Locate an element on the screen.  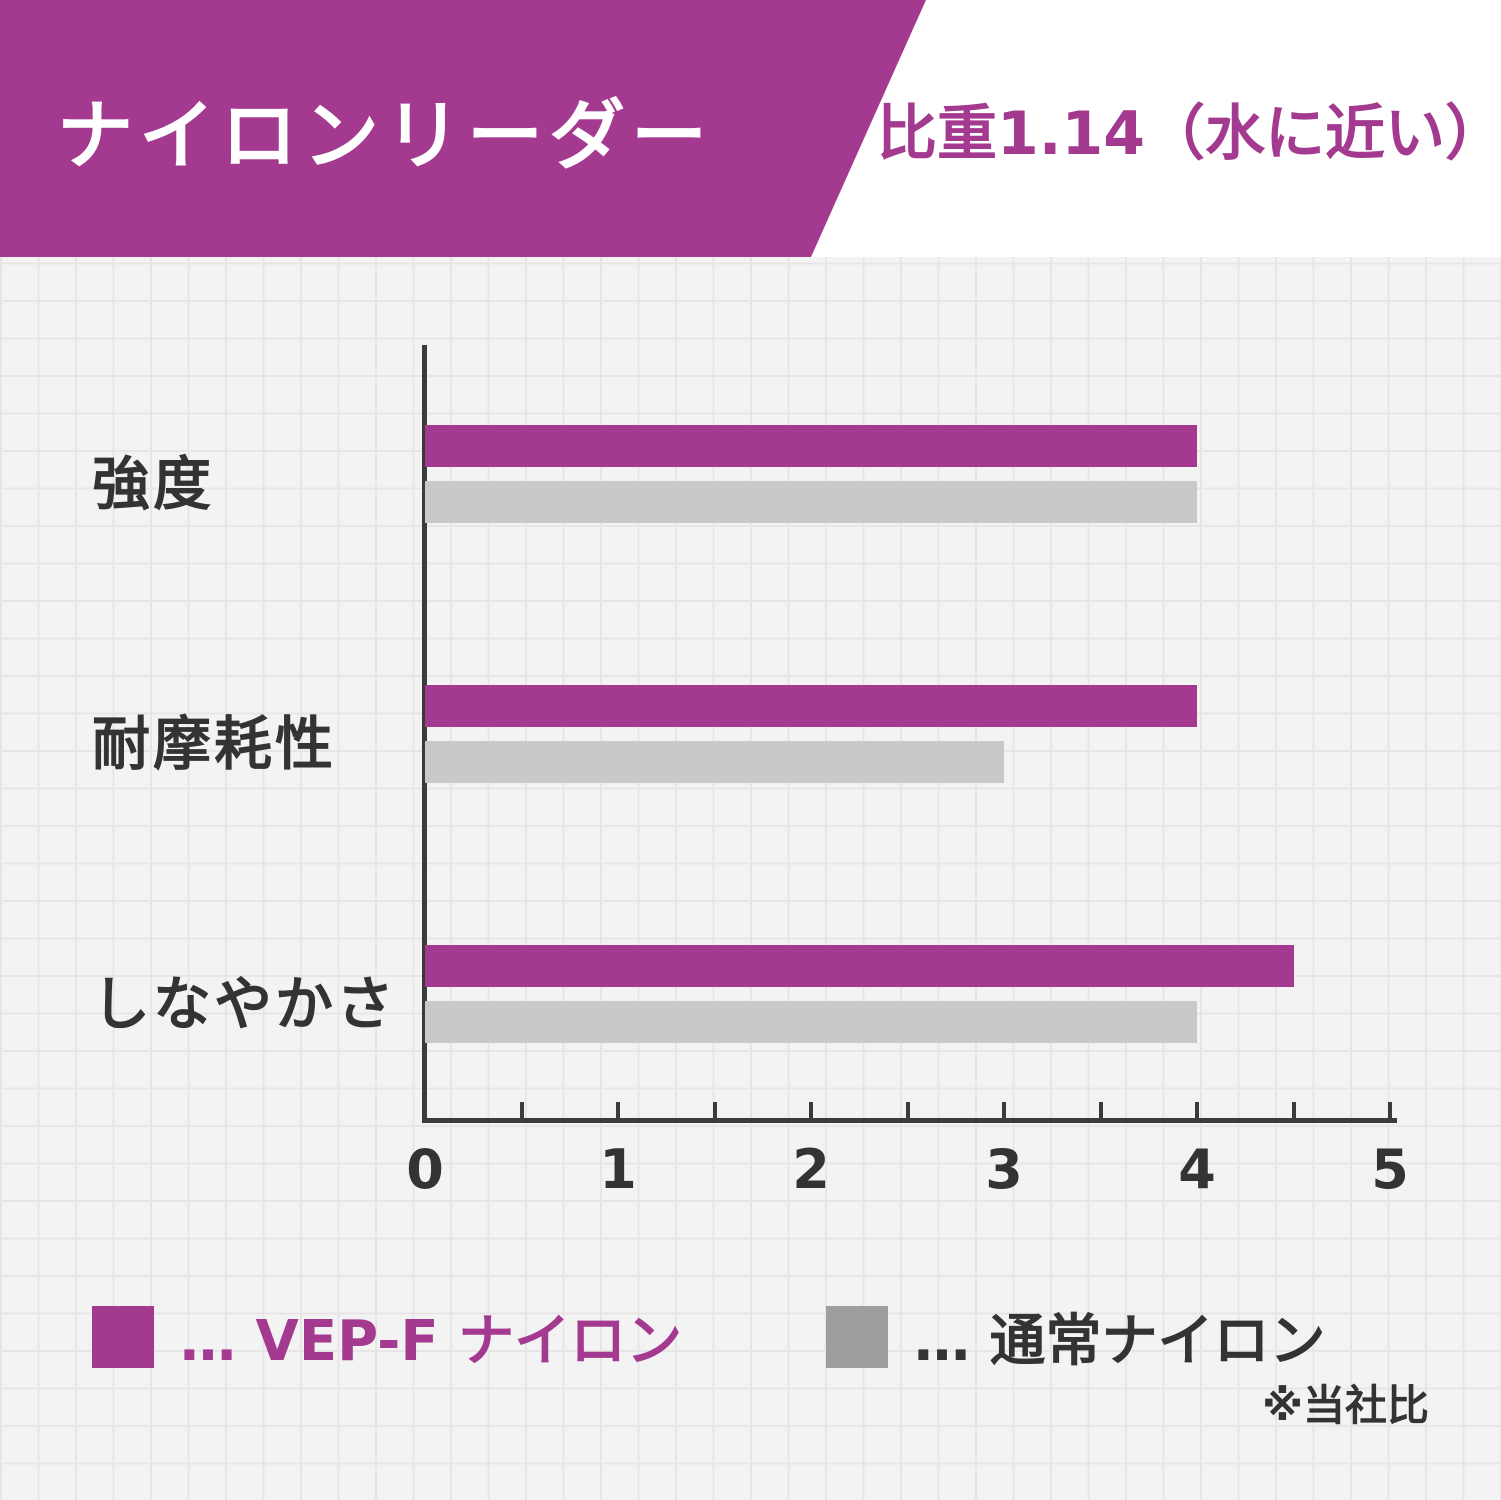
category-label-1: 耐摩耗性 is located at coordinates (214, 744).